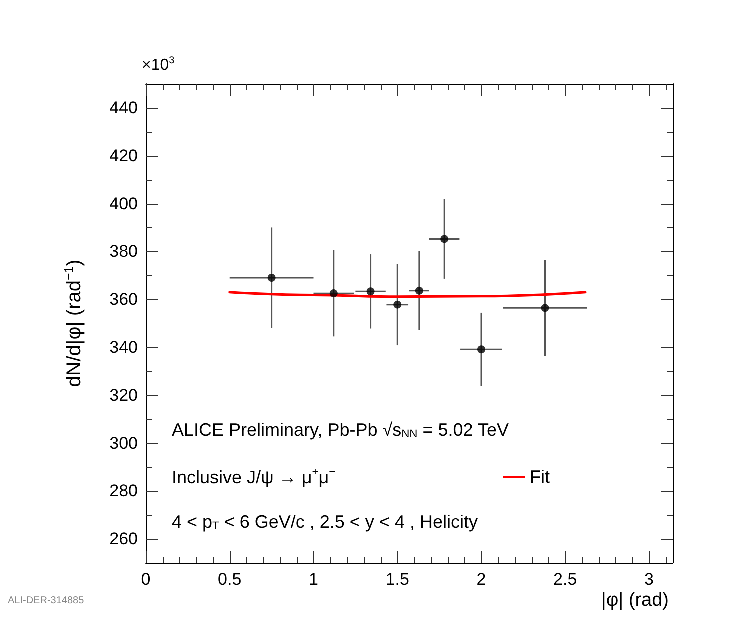 This screenshot has width=734, height=622. I want to click on y-tick-label: 280, so click(124, 491).